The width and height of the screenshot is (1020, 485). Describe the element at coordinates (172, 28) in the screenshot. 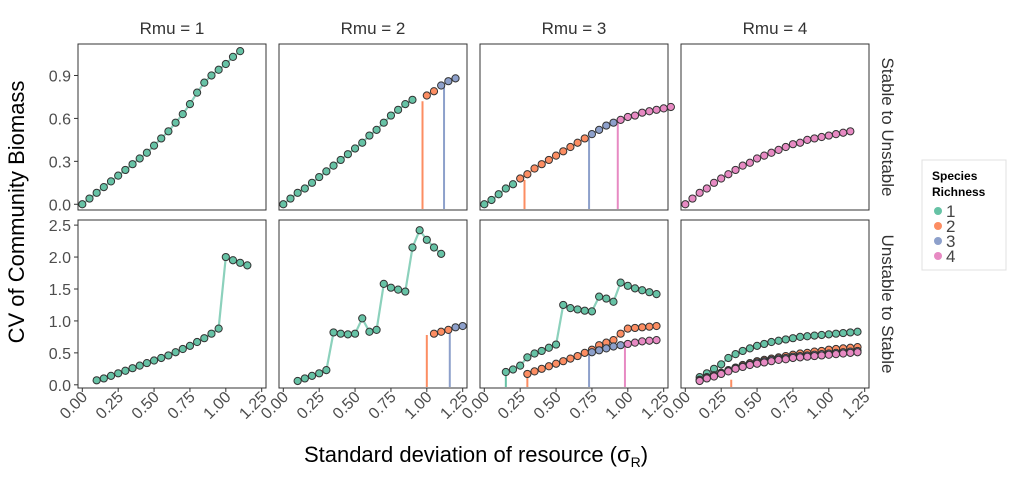

I see `column-strip-label: Rmu = 1` at that location.